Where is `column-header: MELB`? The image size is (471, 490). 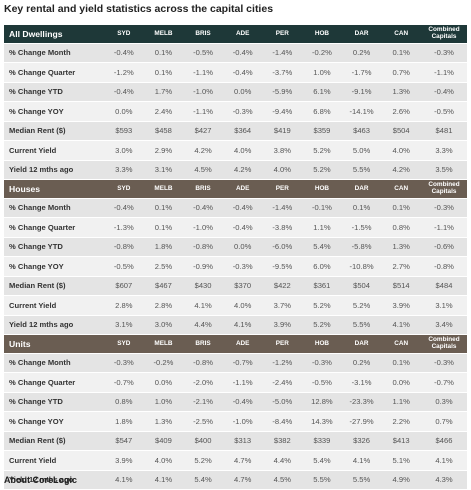 column-header: MELB is located at coordinates (163, 189).